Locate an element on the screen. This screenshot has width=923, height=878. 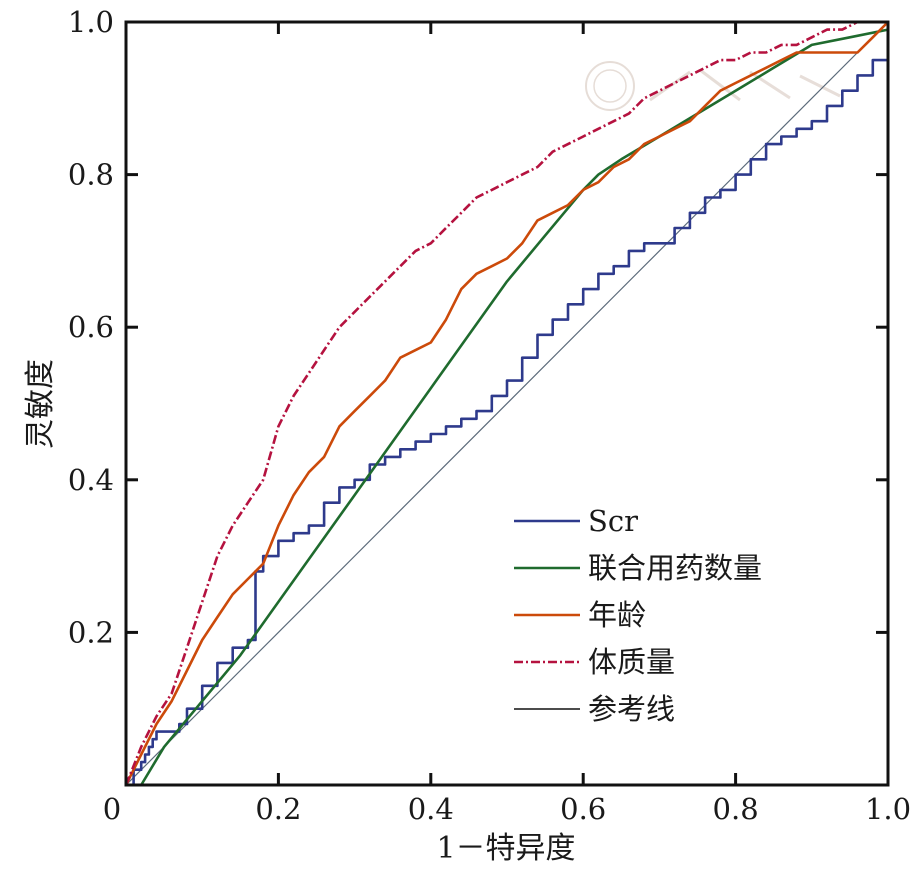
y-tick-label: 0.2 is located at coordinates (91, 632).